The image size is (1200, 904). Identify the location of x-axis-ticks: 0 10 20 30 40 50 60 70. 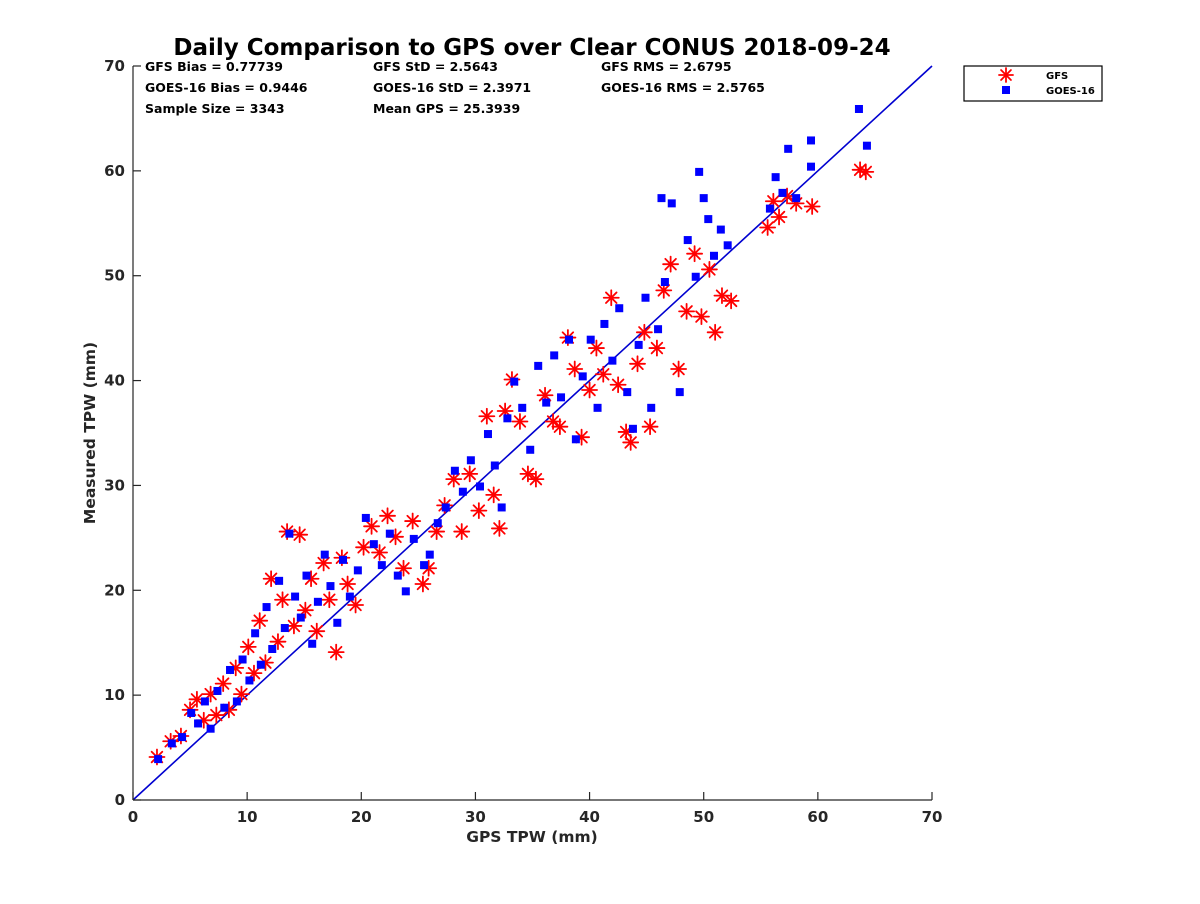
(535, 809).